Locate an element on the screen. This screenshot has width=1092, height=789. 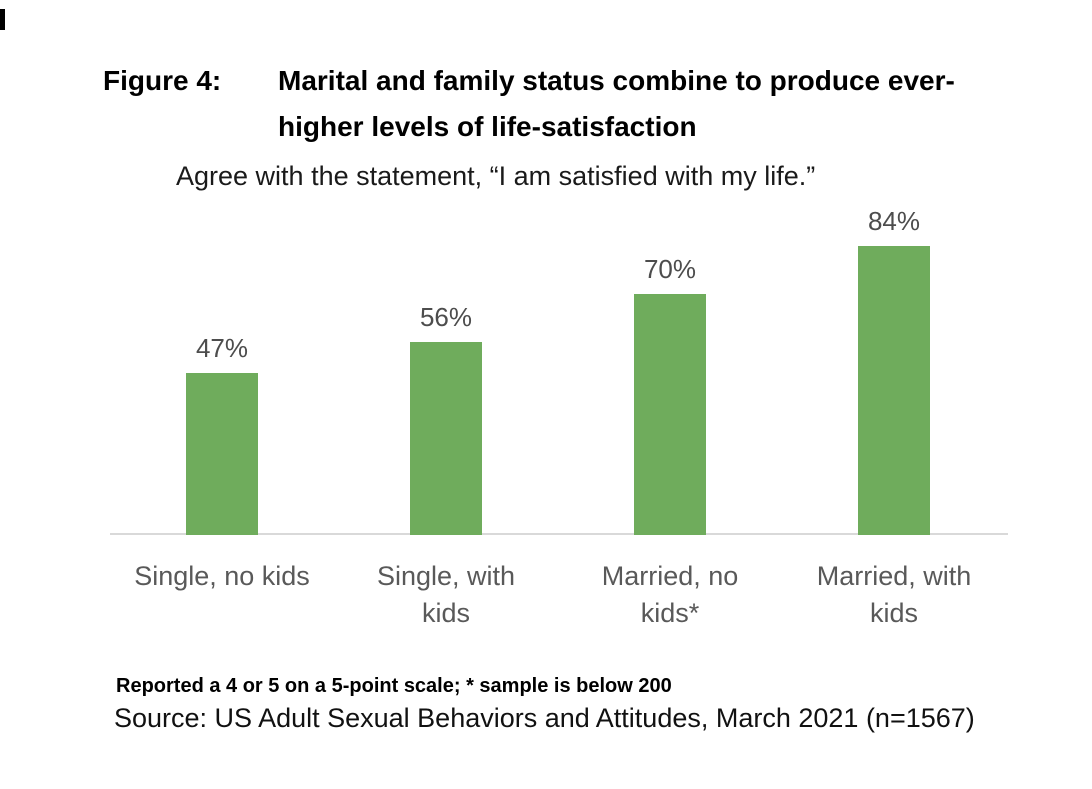
category-label: Single, no kids is located at coordinates (222, 576).